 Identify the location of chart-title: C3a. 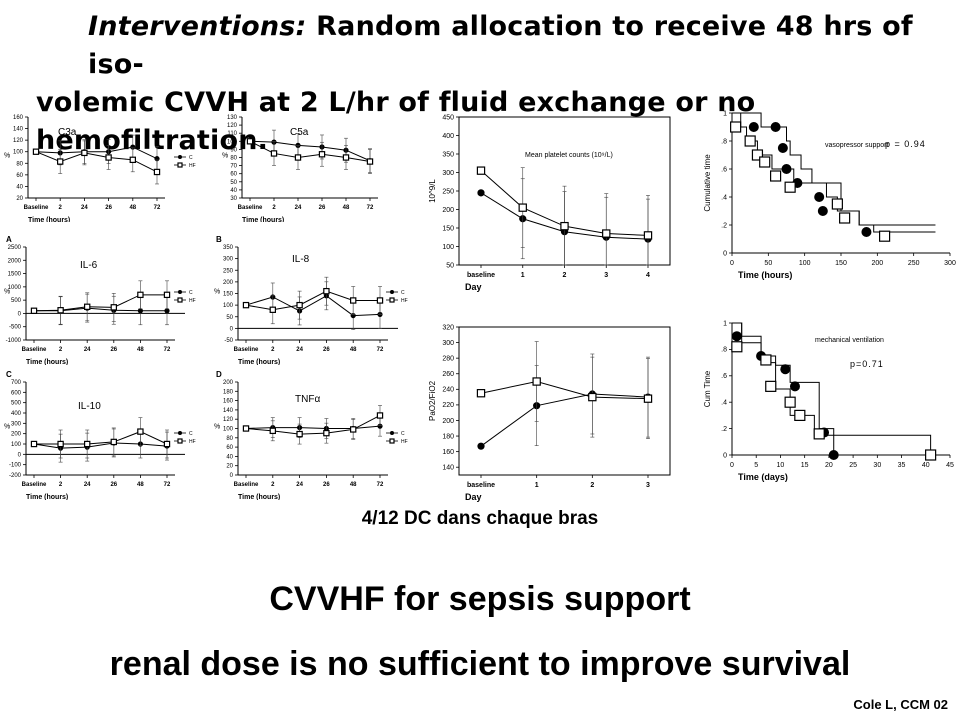
(67, 132).